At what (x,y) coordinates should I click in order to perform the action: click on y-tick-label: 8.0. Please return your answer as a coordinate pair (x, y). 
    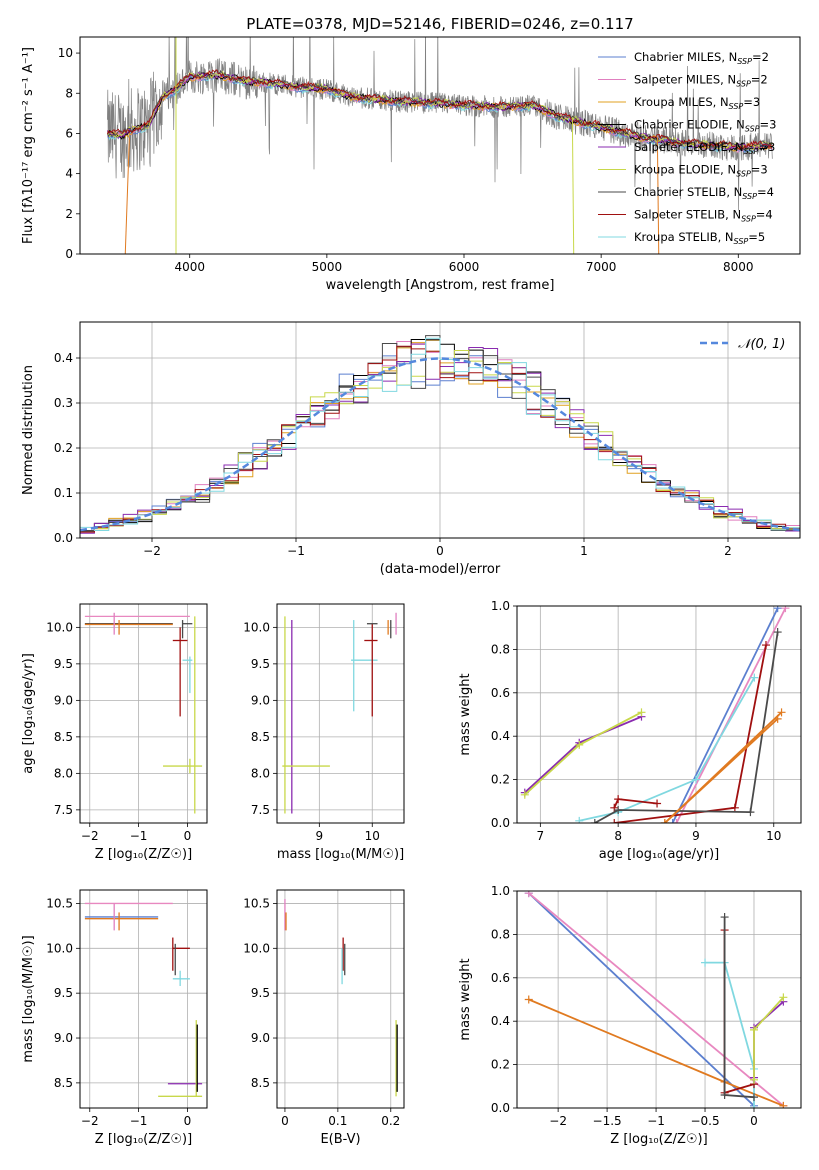
    Looking at the image, I should click on (260, 773).